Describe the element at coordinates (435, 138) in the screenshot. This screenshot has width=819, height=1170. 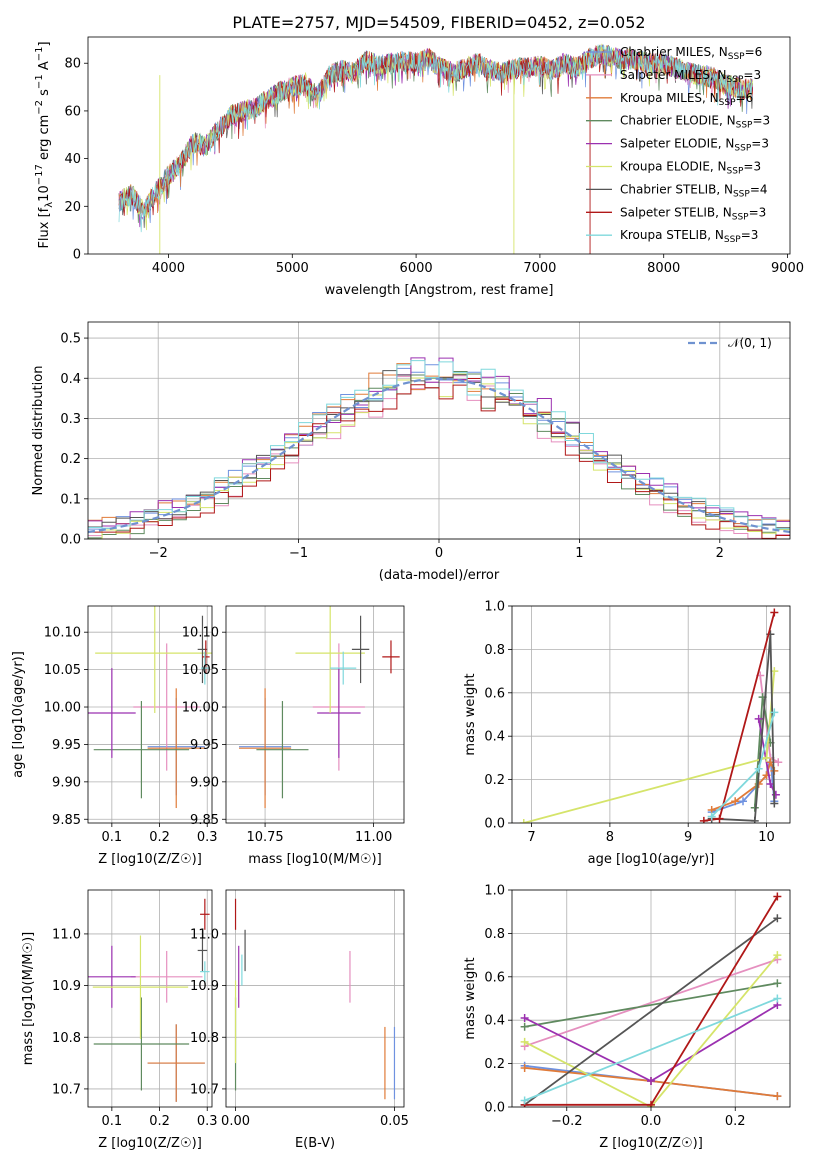
I see `spectrum-line` at that location.